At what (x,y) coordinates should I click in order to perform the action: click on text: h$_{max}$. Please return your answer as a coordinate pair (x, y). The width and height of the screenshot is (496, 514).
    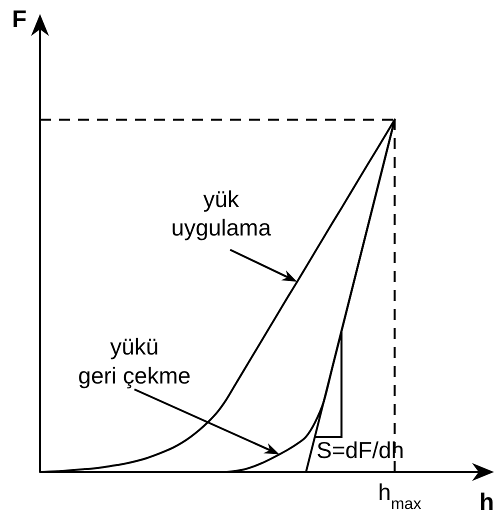
    Looking at the image, I should click on (400, 496).